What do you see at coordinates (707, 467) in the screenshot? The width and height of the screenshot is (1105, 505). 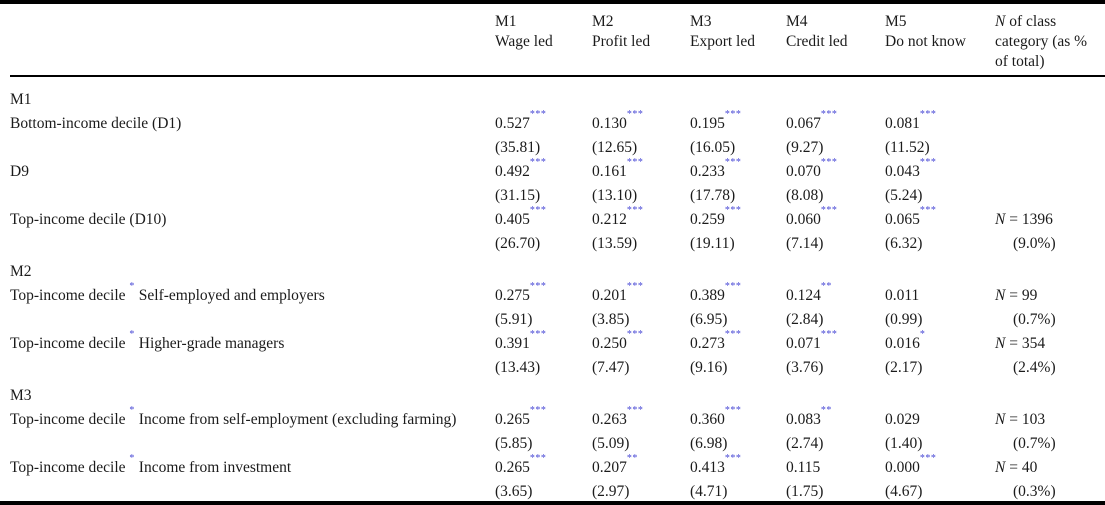 I see `coefficient: 0.413` at bounding box center [707, 467].